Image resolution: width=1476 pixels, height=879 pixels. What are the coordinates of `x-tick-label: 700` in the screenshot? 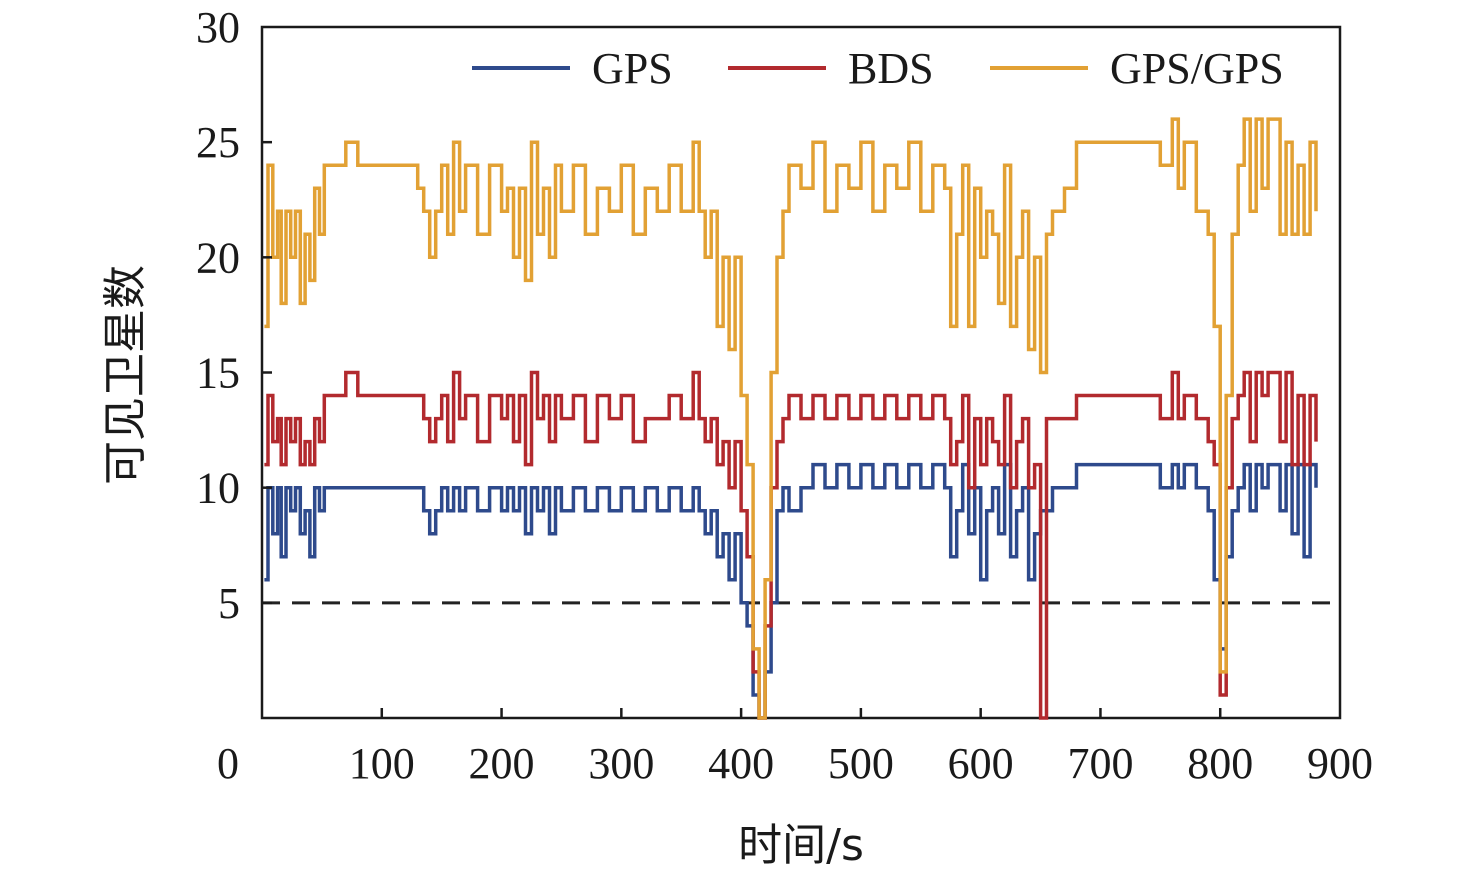 It's located at (1100, 763).